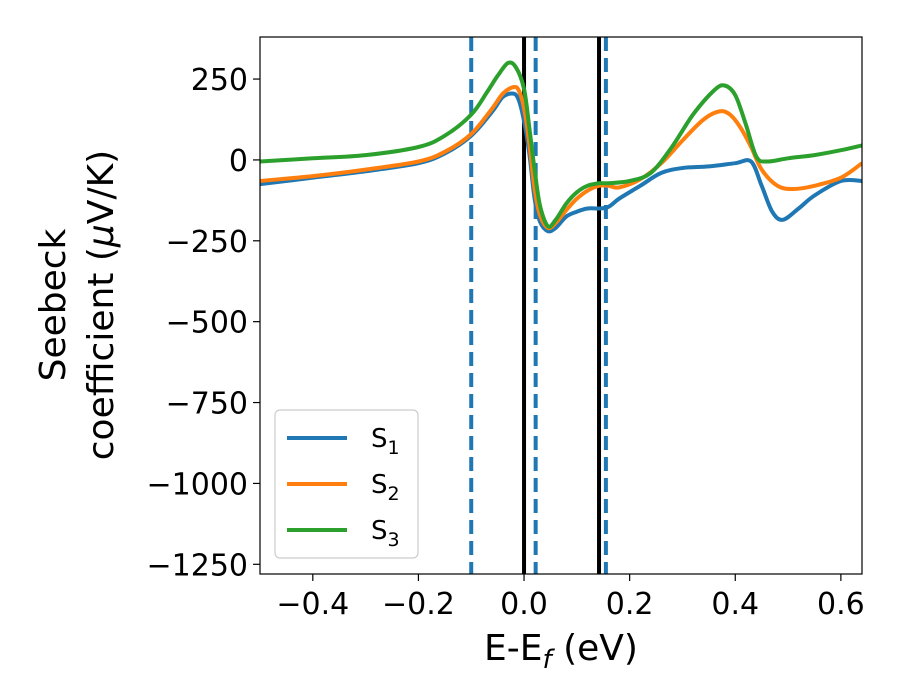 The height and width of the screenshot is (700, 900). I want to click on y-axis-label-line1: Seebeck, so click(53, 304).